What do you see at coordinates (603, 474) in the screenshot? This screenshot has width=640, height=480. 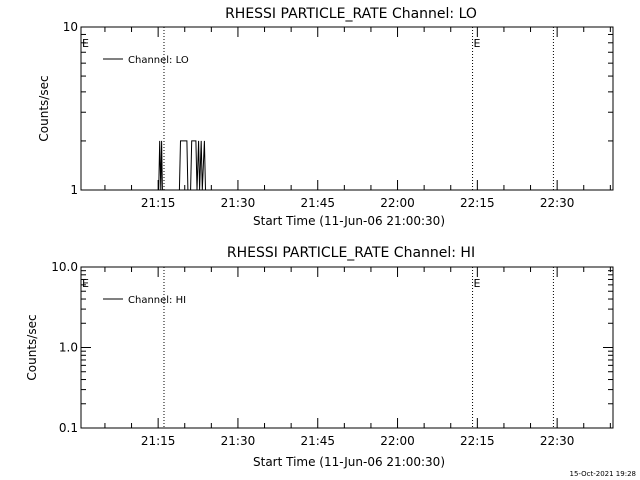 I see `timestamp-footer: 15-Oct-2021 19:28` at bounding box center [603, 474].